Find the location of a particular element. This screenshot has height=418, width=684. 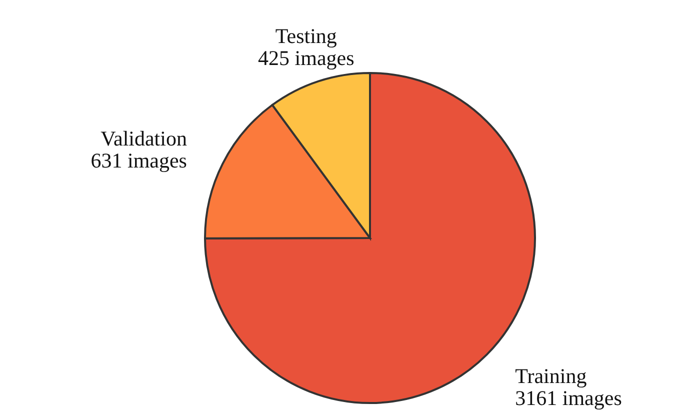

data-label: 425 images is located at coordinates (306, 58).